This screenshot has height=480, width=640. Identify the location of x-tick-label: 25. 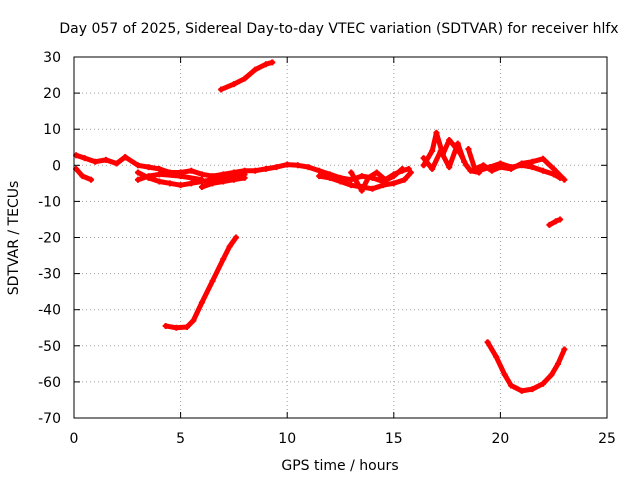
(607, 439).